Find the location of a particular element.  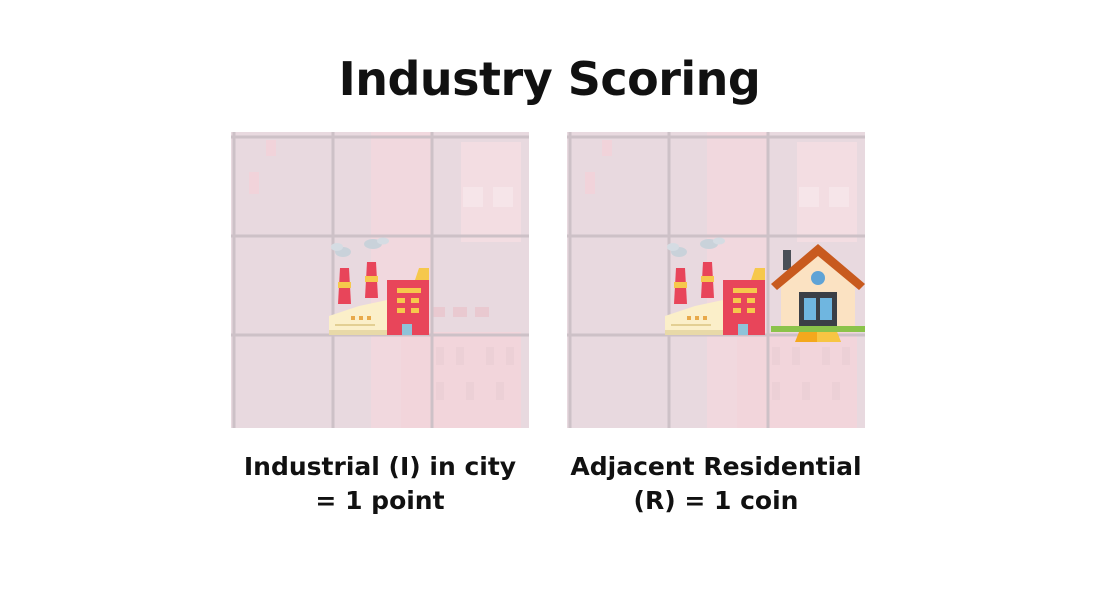

house-icon is located at coordinates (818, 293).